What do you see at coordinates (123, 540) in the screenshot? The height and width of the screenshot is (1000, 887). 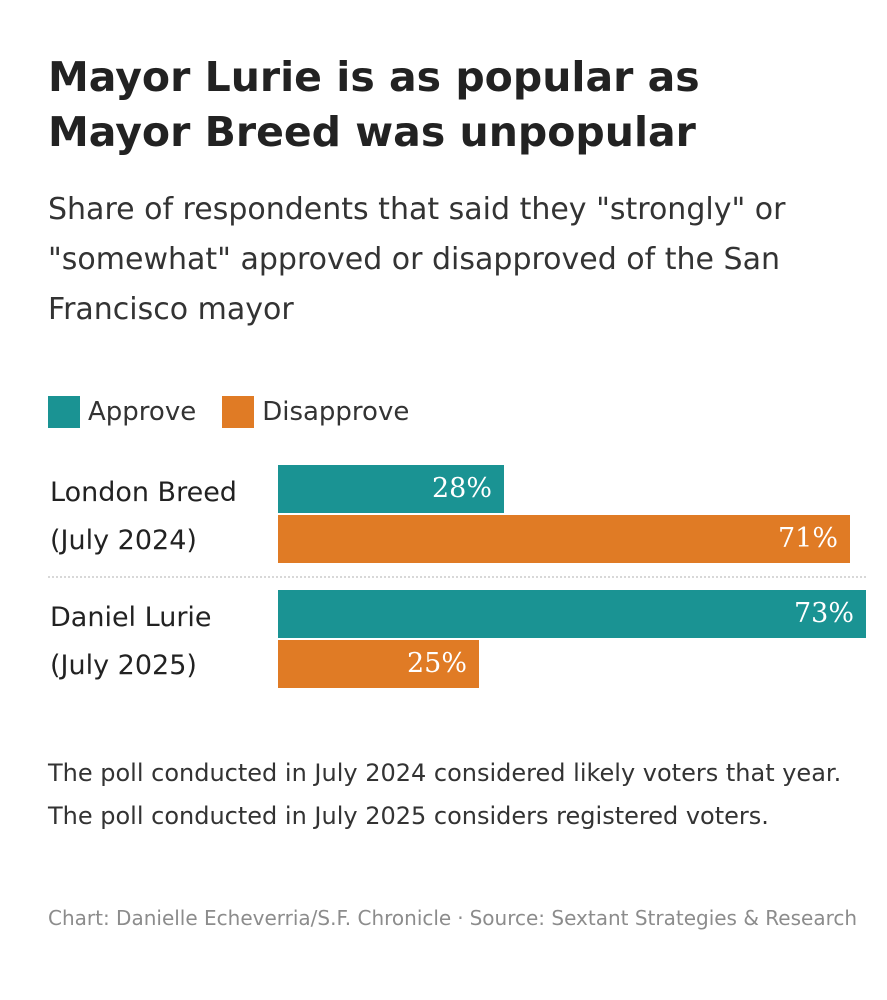 I see `row-label-date: (July 2024)` at bounding box center [123, 540].